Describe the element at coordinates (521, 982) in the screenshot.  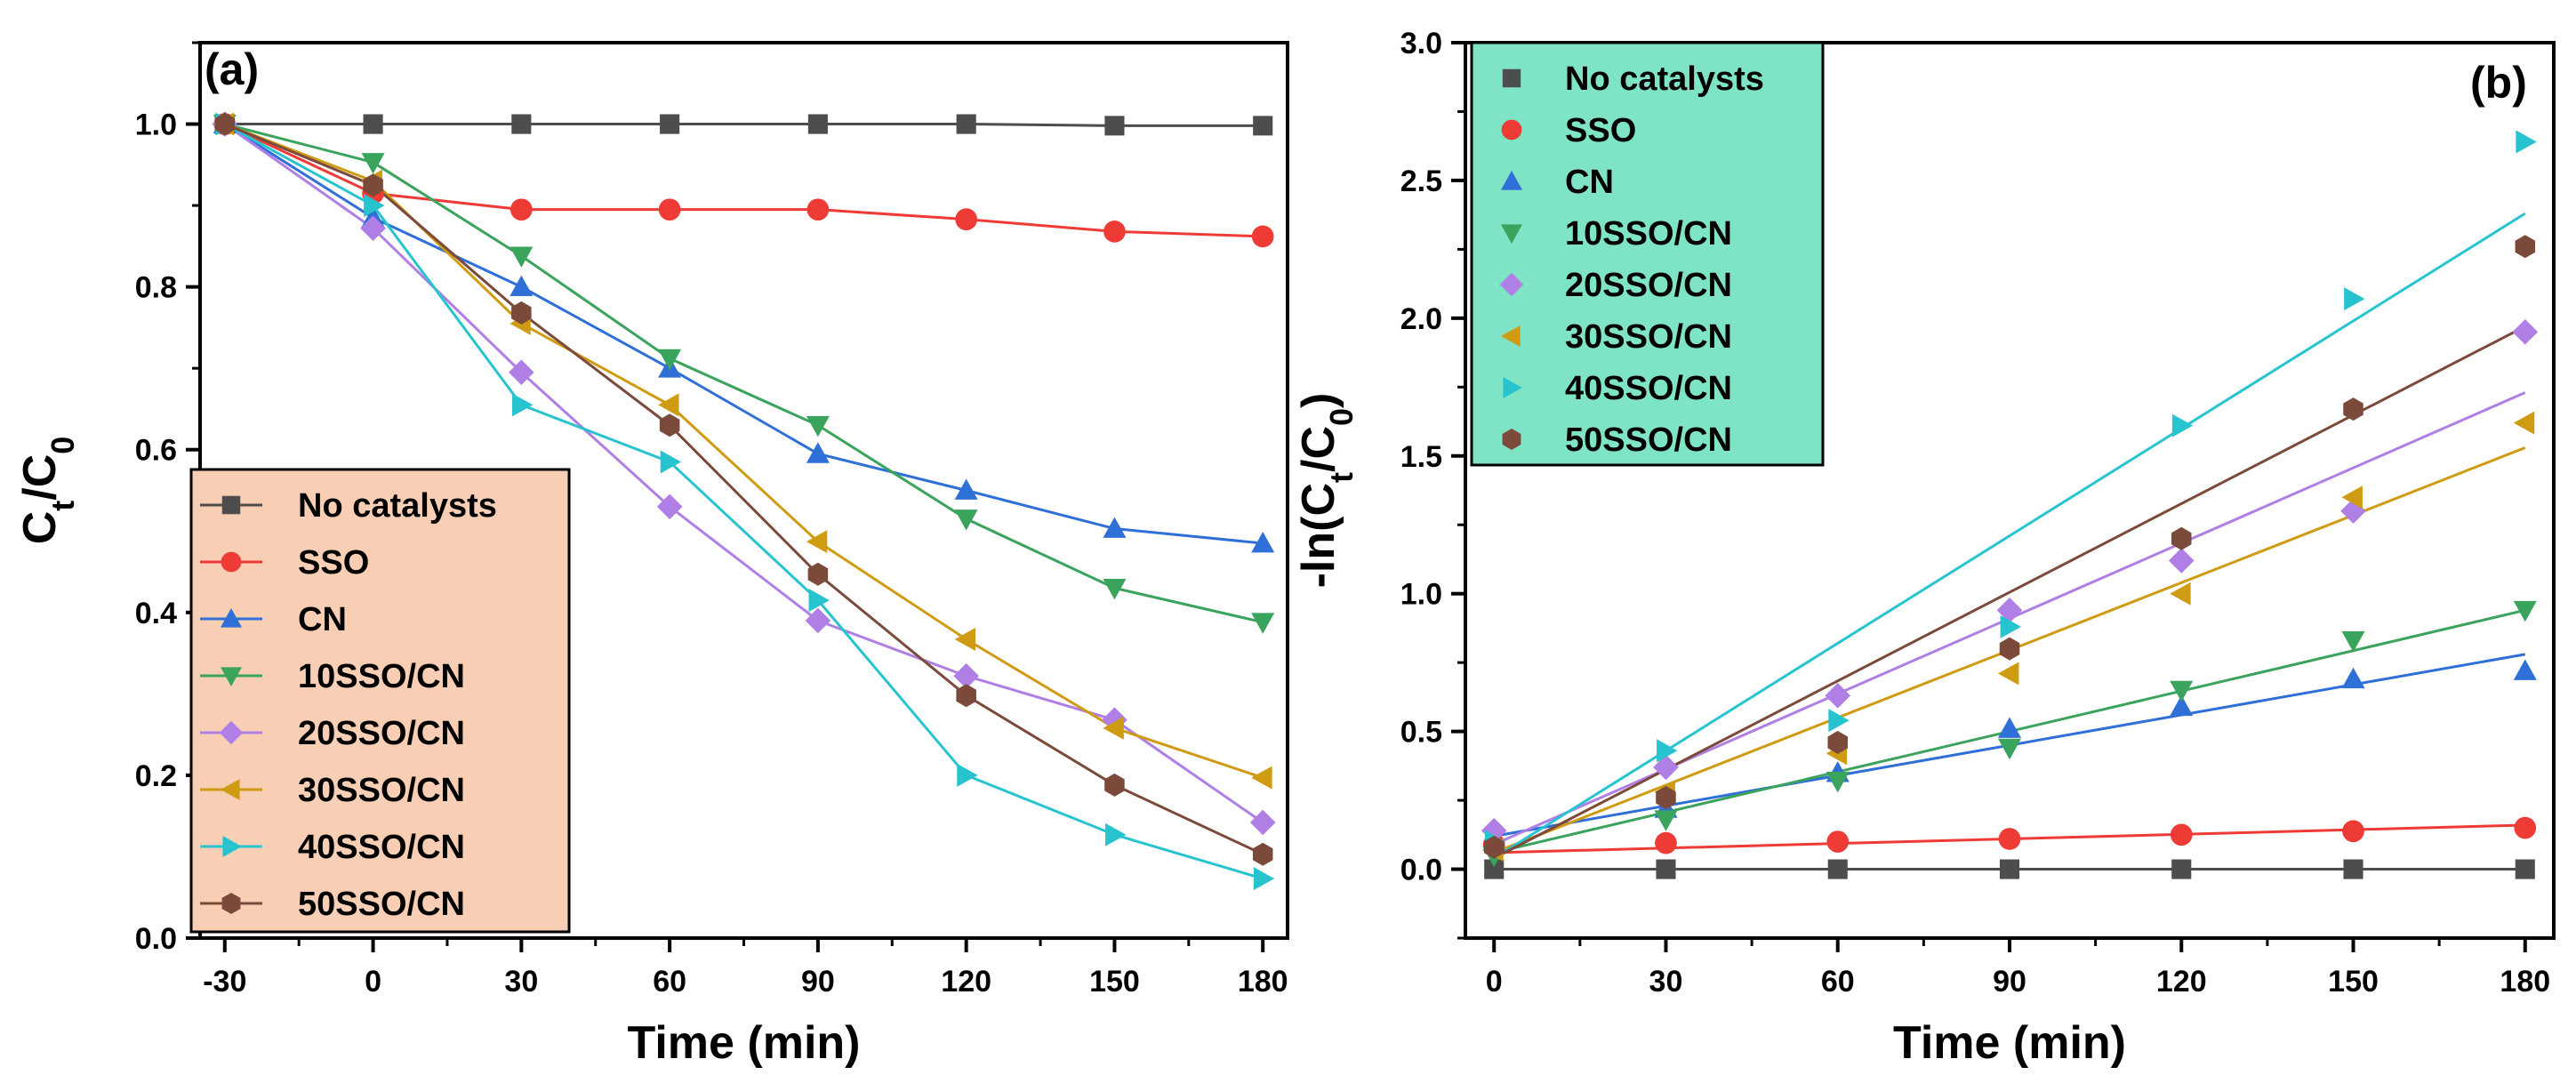
I see `x-tick-label: 30` at that location.